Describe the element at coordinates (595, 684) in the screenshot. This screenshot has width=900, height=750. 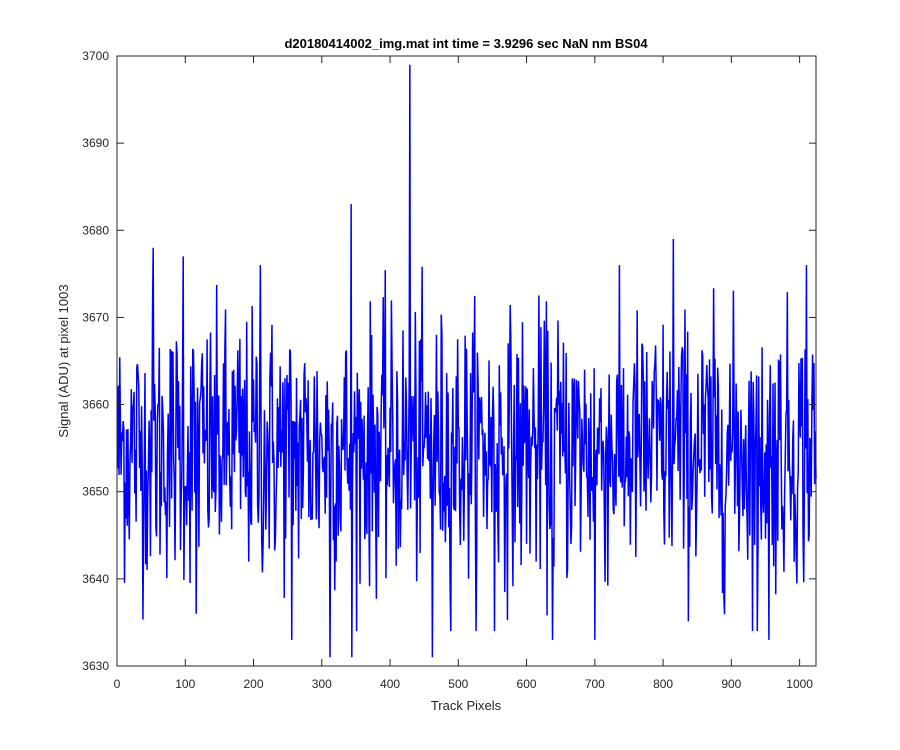
I see `x-tick-label: 700` at that location.